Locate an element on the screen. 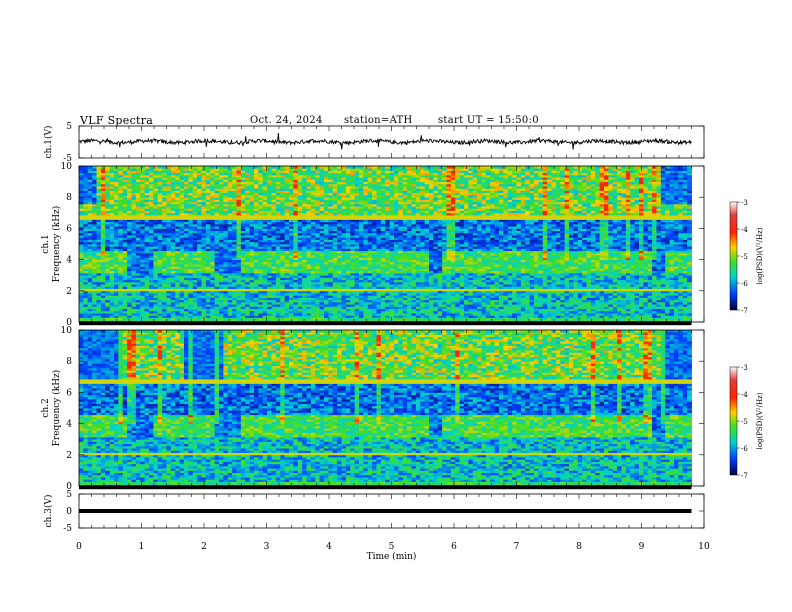 This screenshot has width=792, height=612. figure-title: VLF Spectra is located at coordinates (116, 120).